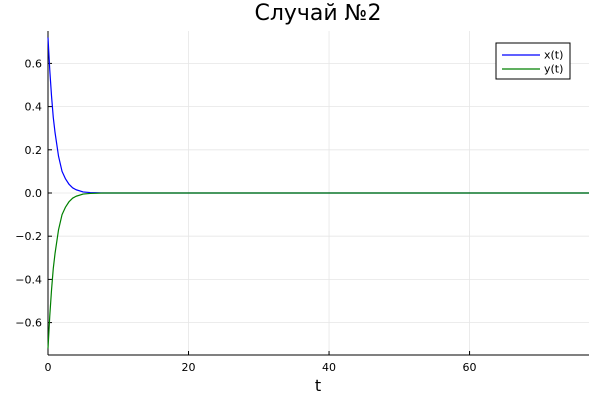  Describe the element at coordinates (470, 367) in the screenshot. I see `x-tick-label: 60` at that location.